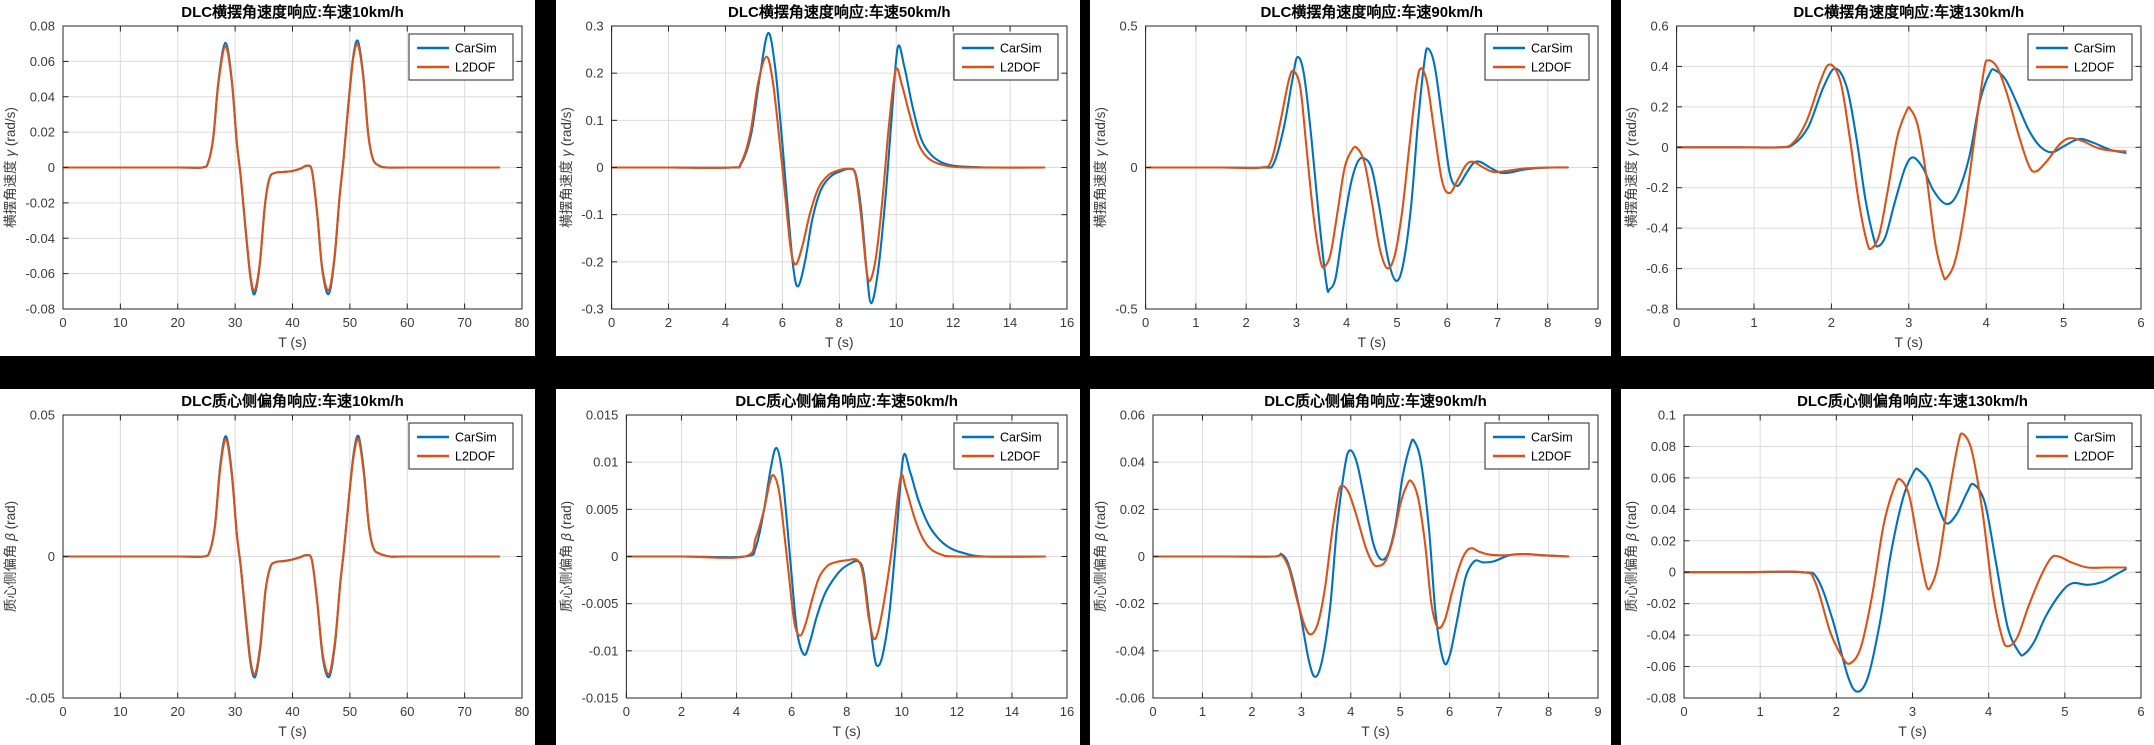 The width and height of the screenshot is (2154, 745). Describe the element at coordinates (350, 711) in the screenshot. I see `x-tick-label: 50` at that location.